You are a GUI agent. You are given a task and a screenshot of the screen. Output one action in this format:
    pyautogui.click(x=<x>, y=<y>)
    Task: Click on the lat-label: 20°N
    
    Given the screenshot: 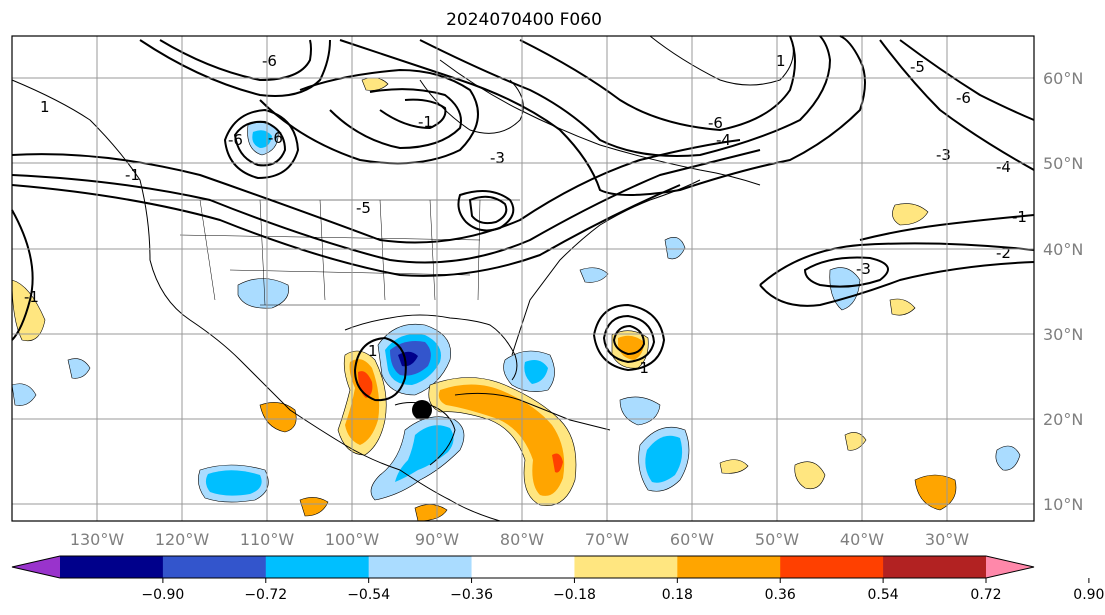 What is the action you would take?
    pyautogui.click(x=1063, y=419)
    